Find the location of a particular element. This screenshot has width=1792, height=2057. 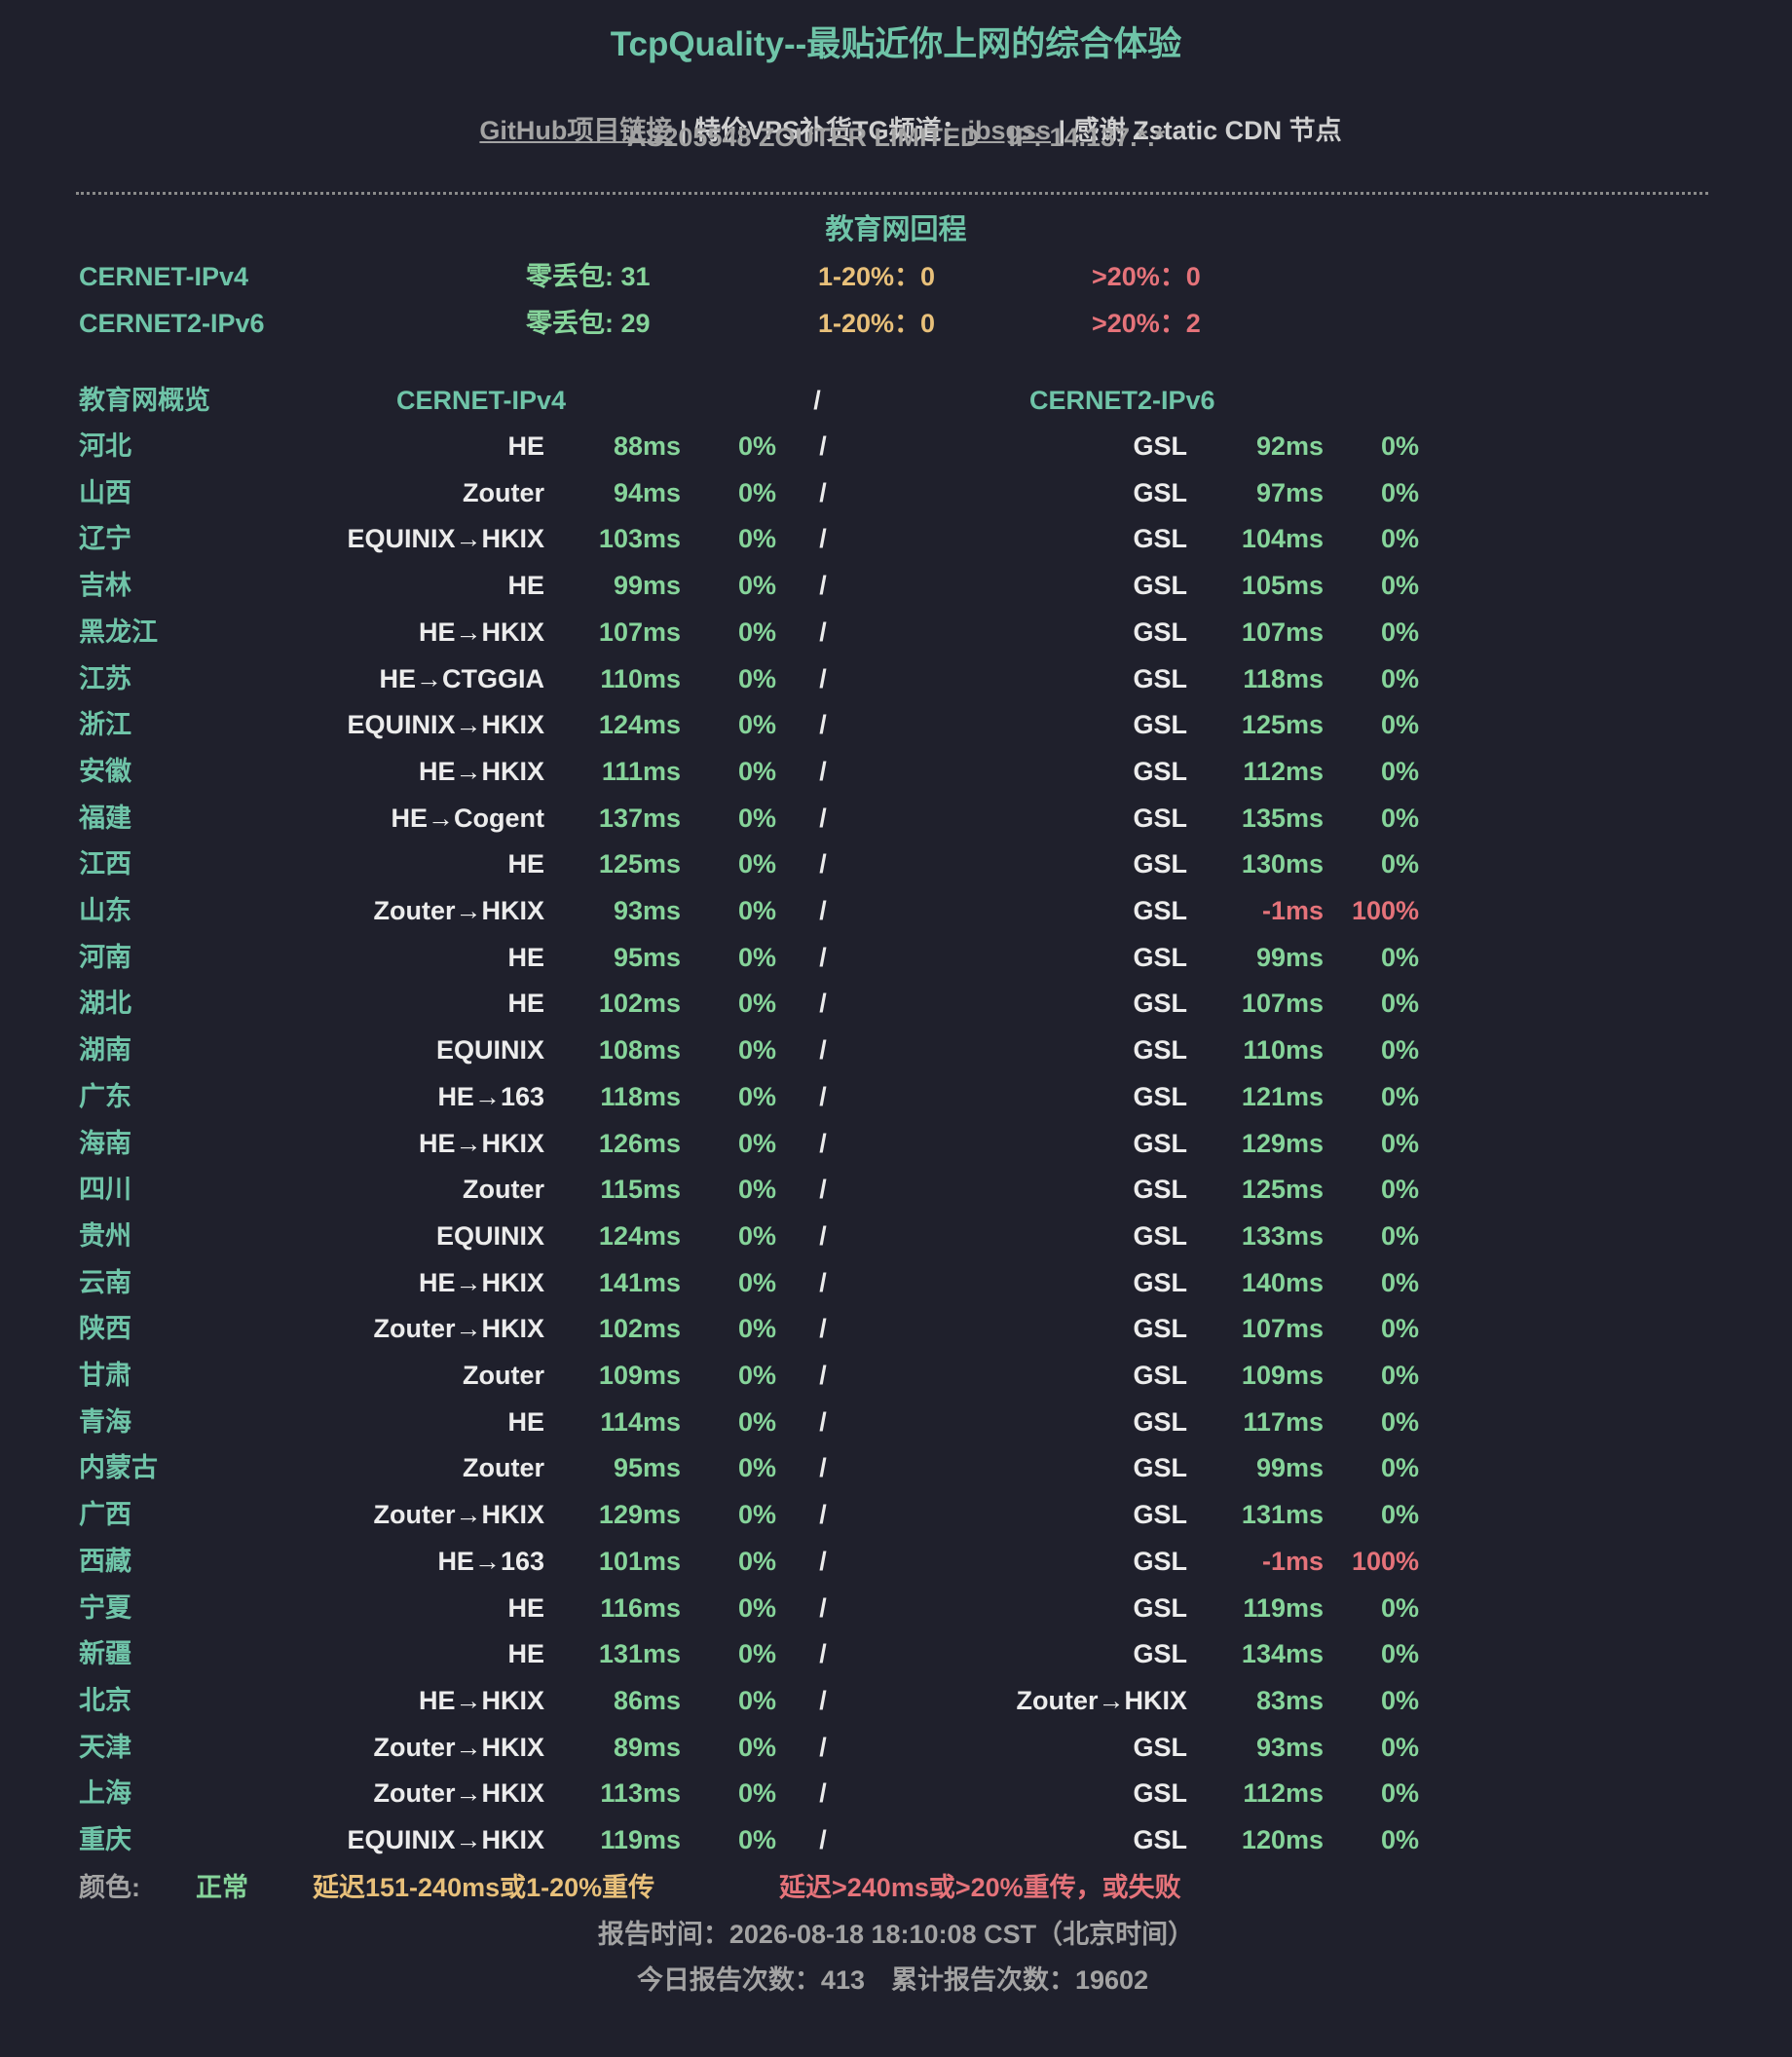

table-cell: 109ms is located at coordinates (1282, 1376).